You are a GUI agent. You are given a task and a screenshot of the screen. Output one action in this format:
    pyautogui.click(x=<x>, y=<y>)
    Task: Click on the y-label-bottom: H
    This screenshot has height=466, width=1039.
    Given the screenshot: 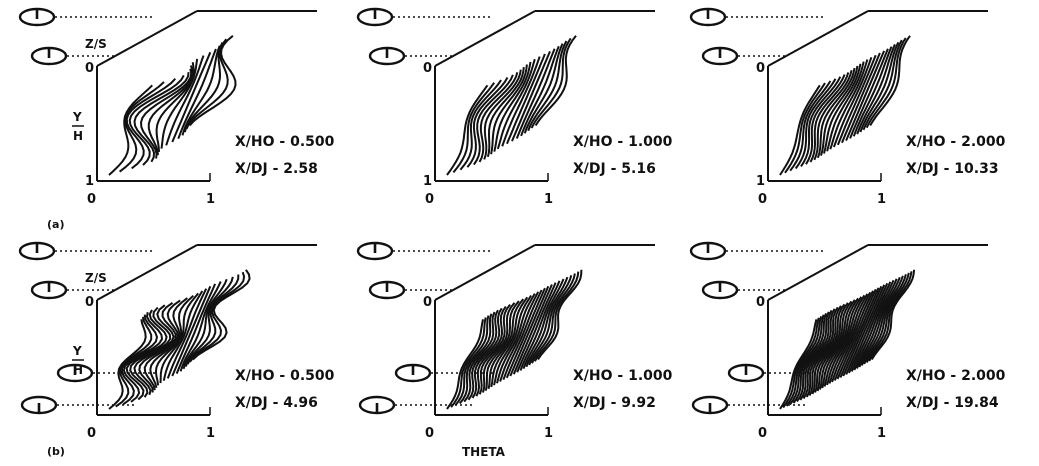 What is the action you would take?
    pyautogui.click(x=78, y=370)
    